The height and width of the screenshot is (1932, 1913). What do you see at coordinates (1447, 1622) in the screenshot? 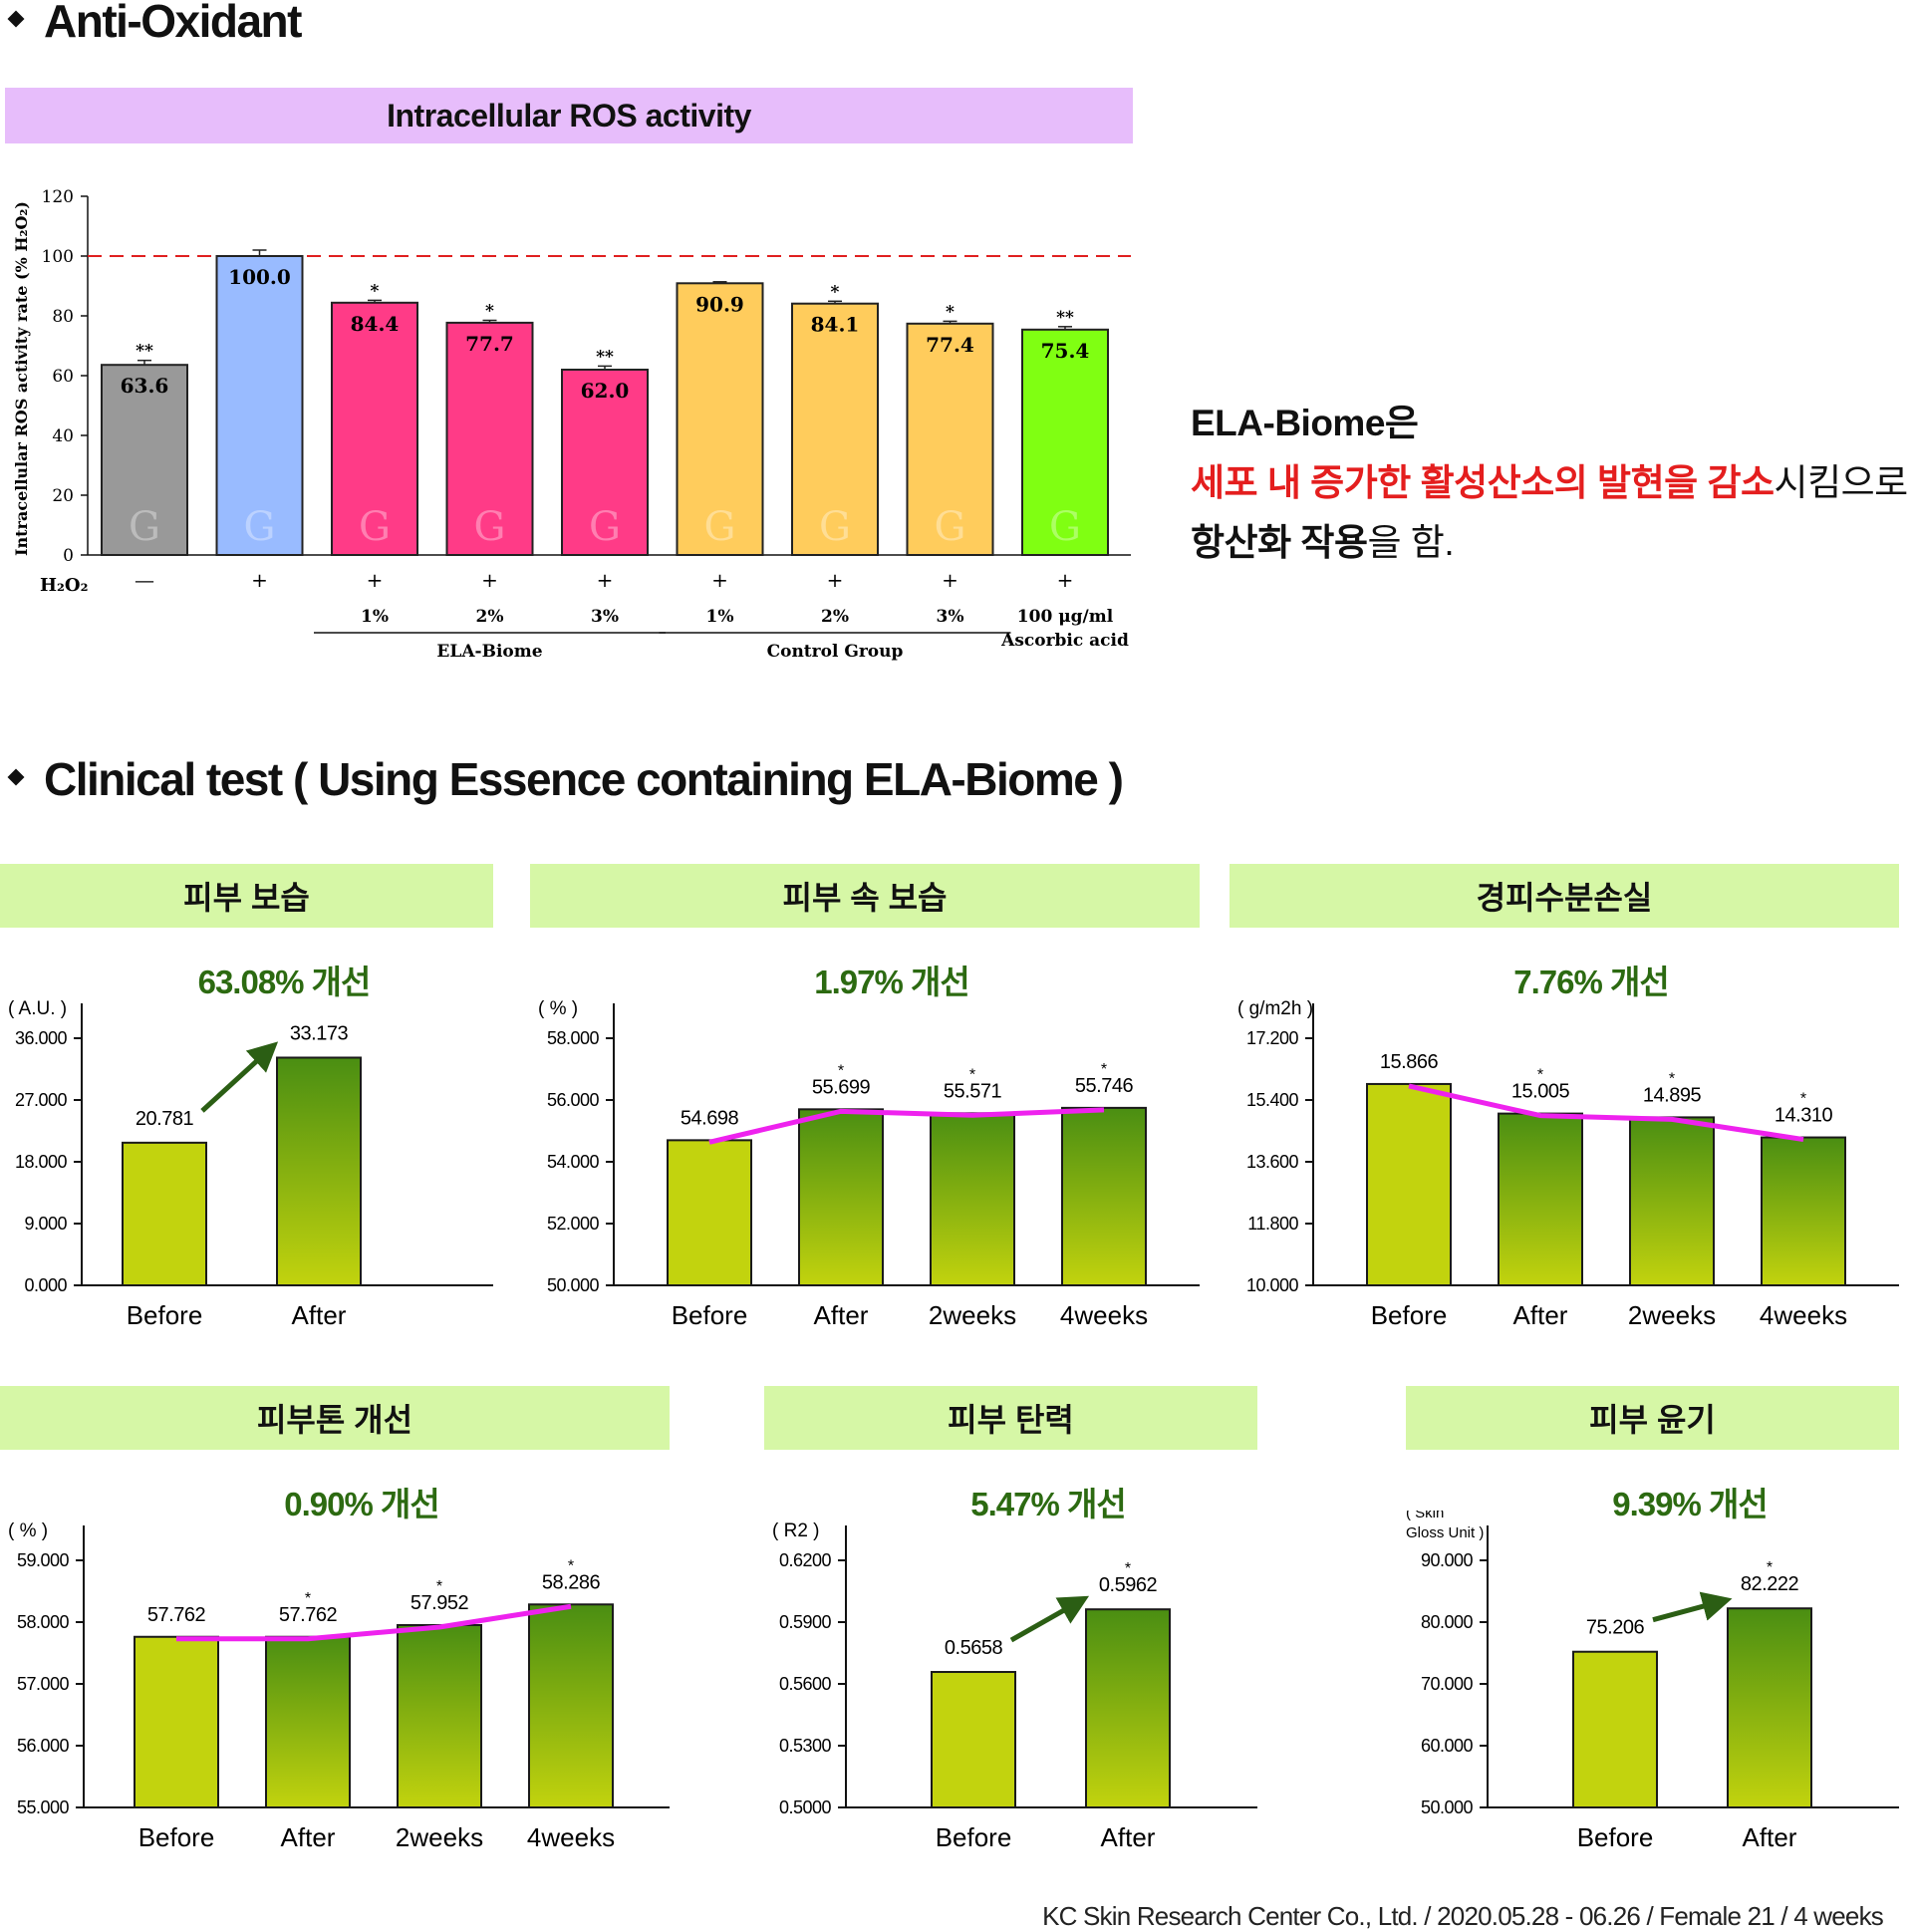
I see `y-tick-label: 80.000` at bounding box center [1447, 1622].